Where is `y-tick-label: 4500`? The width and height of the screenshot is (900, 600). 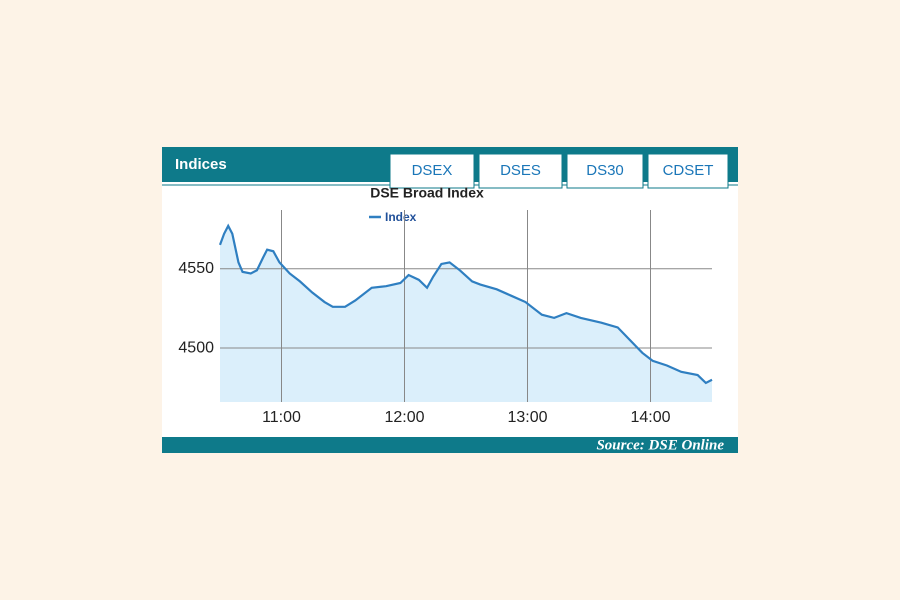
y-tick-label: 4500 is located at coordinates (196, 347).